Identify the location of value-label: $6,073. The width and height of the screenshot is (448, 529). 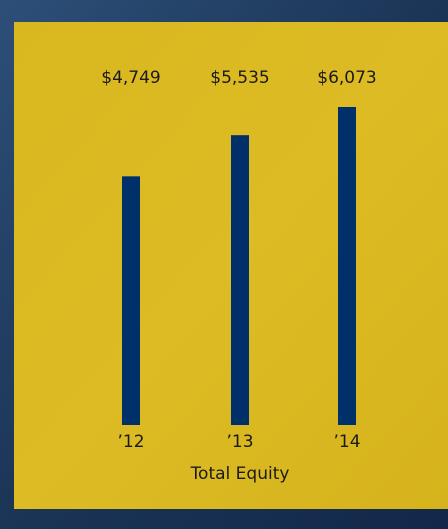
(346, 78).